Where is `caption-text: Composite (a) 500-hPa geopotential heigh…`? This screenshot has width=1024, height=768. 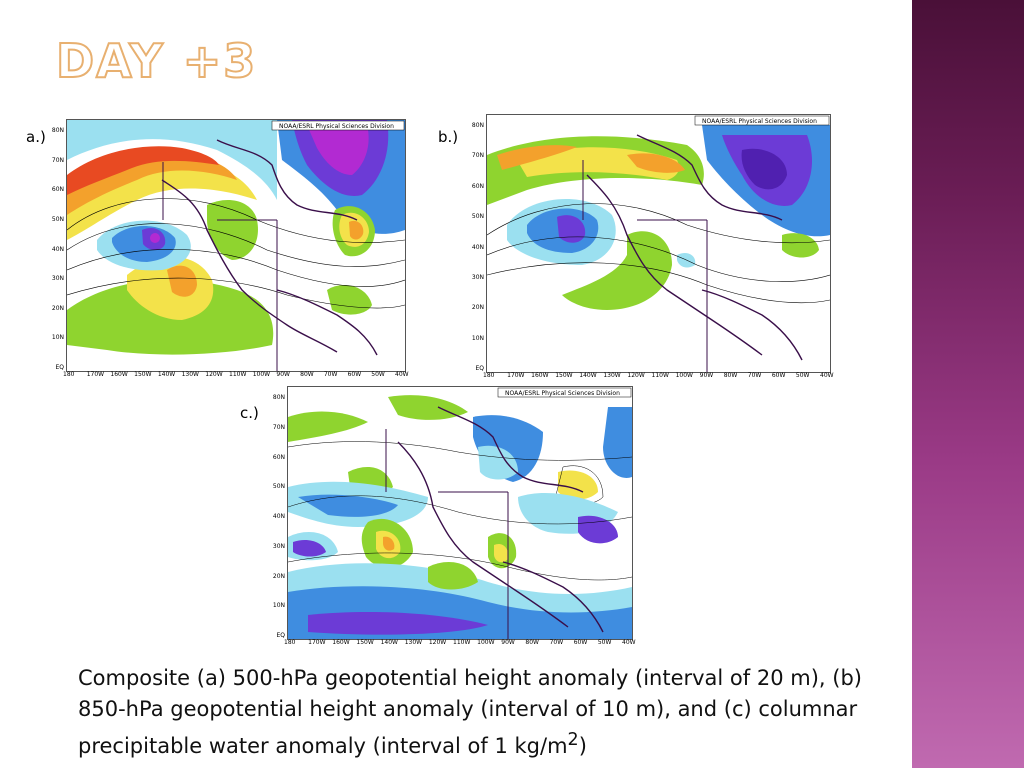
caption-text: Composite (a) 500-hPa geopotential heigh… is located at coordinates (470, 712).